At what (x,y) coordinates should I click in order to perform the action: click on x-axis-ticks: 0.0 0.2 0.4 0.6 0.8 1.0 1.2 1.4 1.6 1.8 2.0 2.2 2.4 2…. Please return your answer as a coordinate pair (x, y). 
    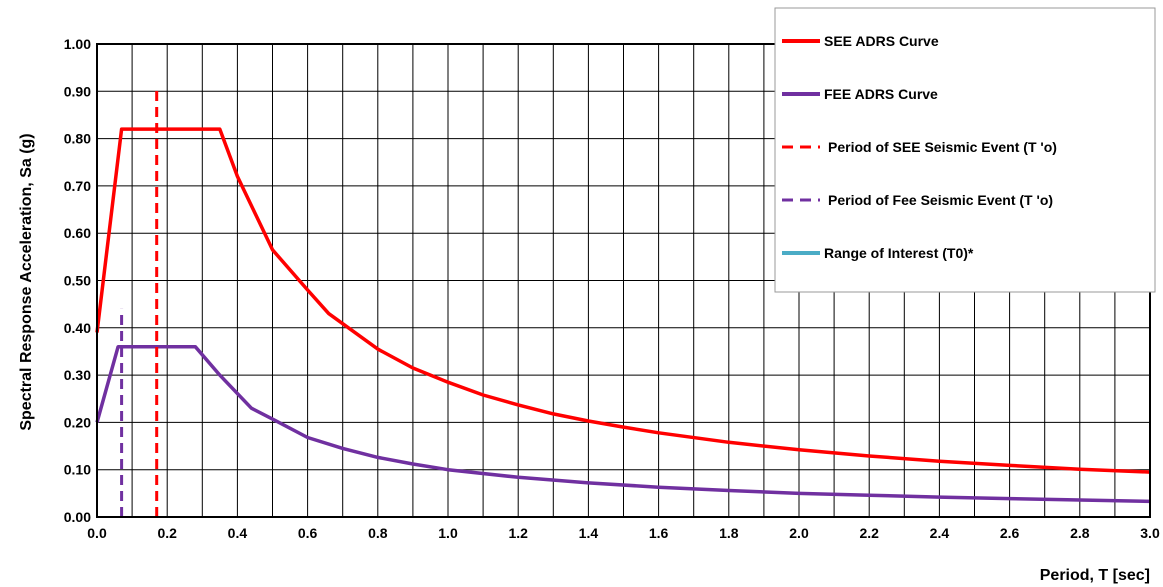
    Looking at the image, I should click on (623, 533).